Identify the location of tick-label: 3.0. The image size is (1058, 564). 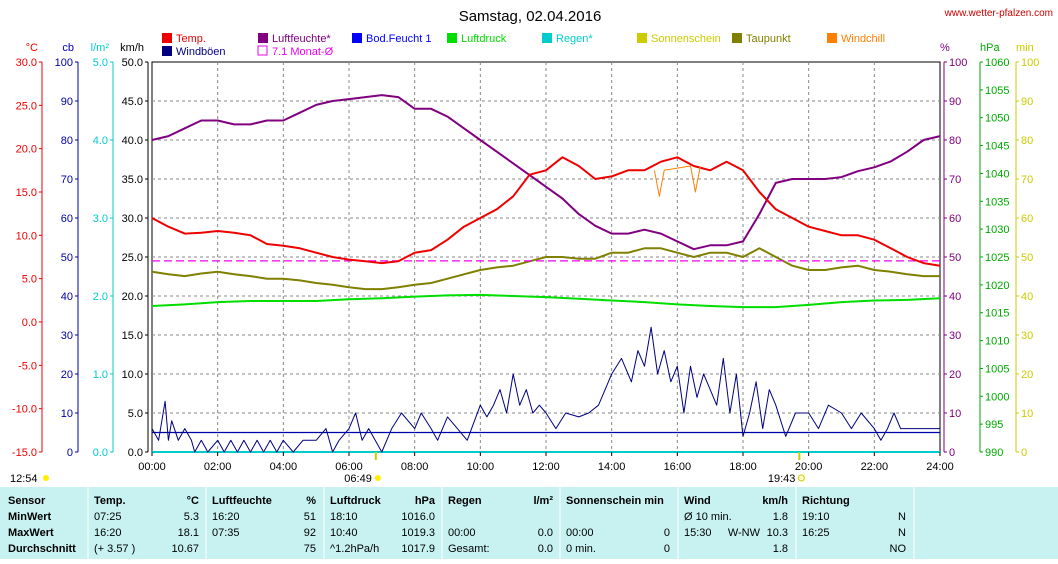
(100, 219).